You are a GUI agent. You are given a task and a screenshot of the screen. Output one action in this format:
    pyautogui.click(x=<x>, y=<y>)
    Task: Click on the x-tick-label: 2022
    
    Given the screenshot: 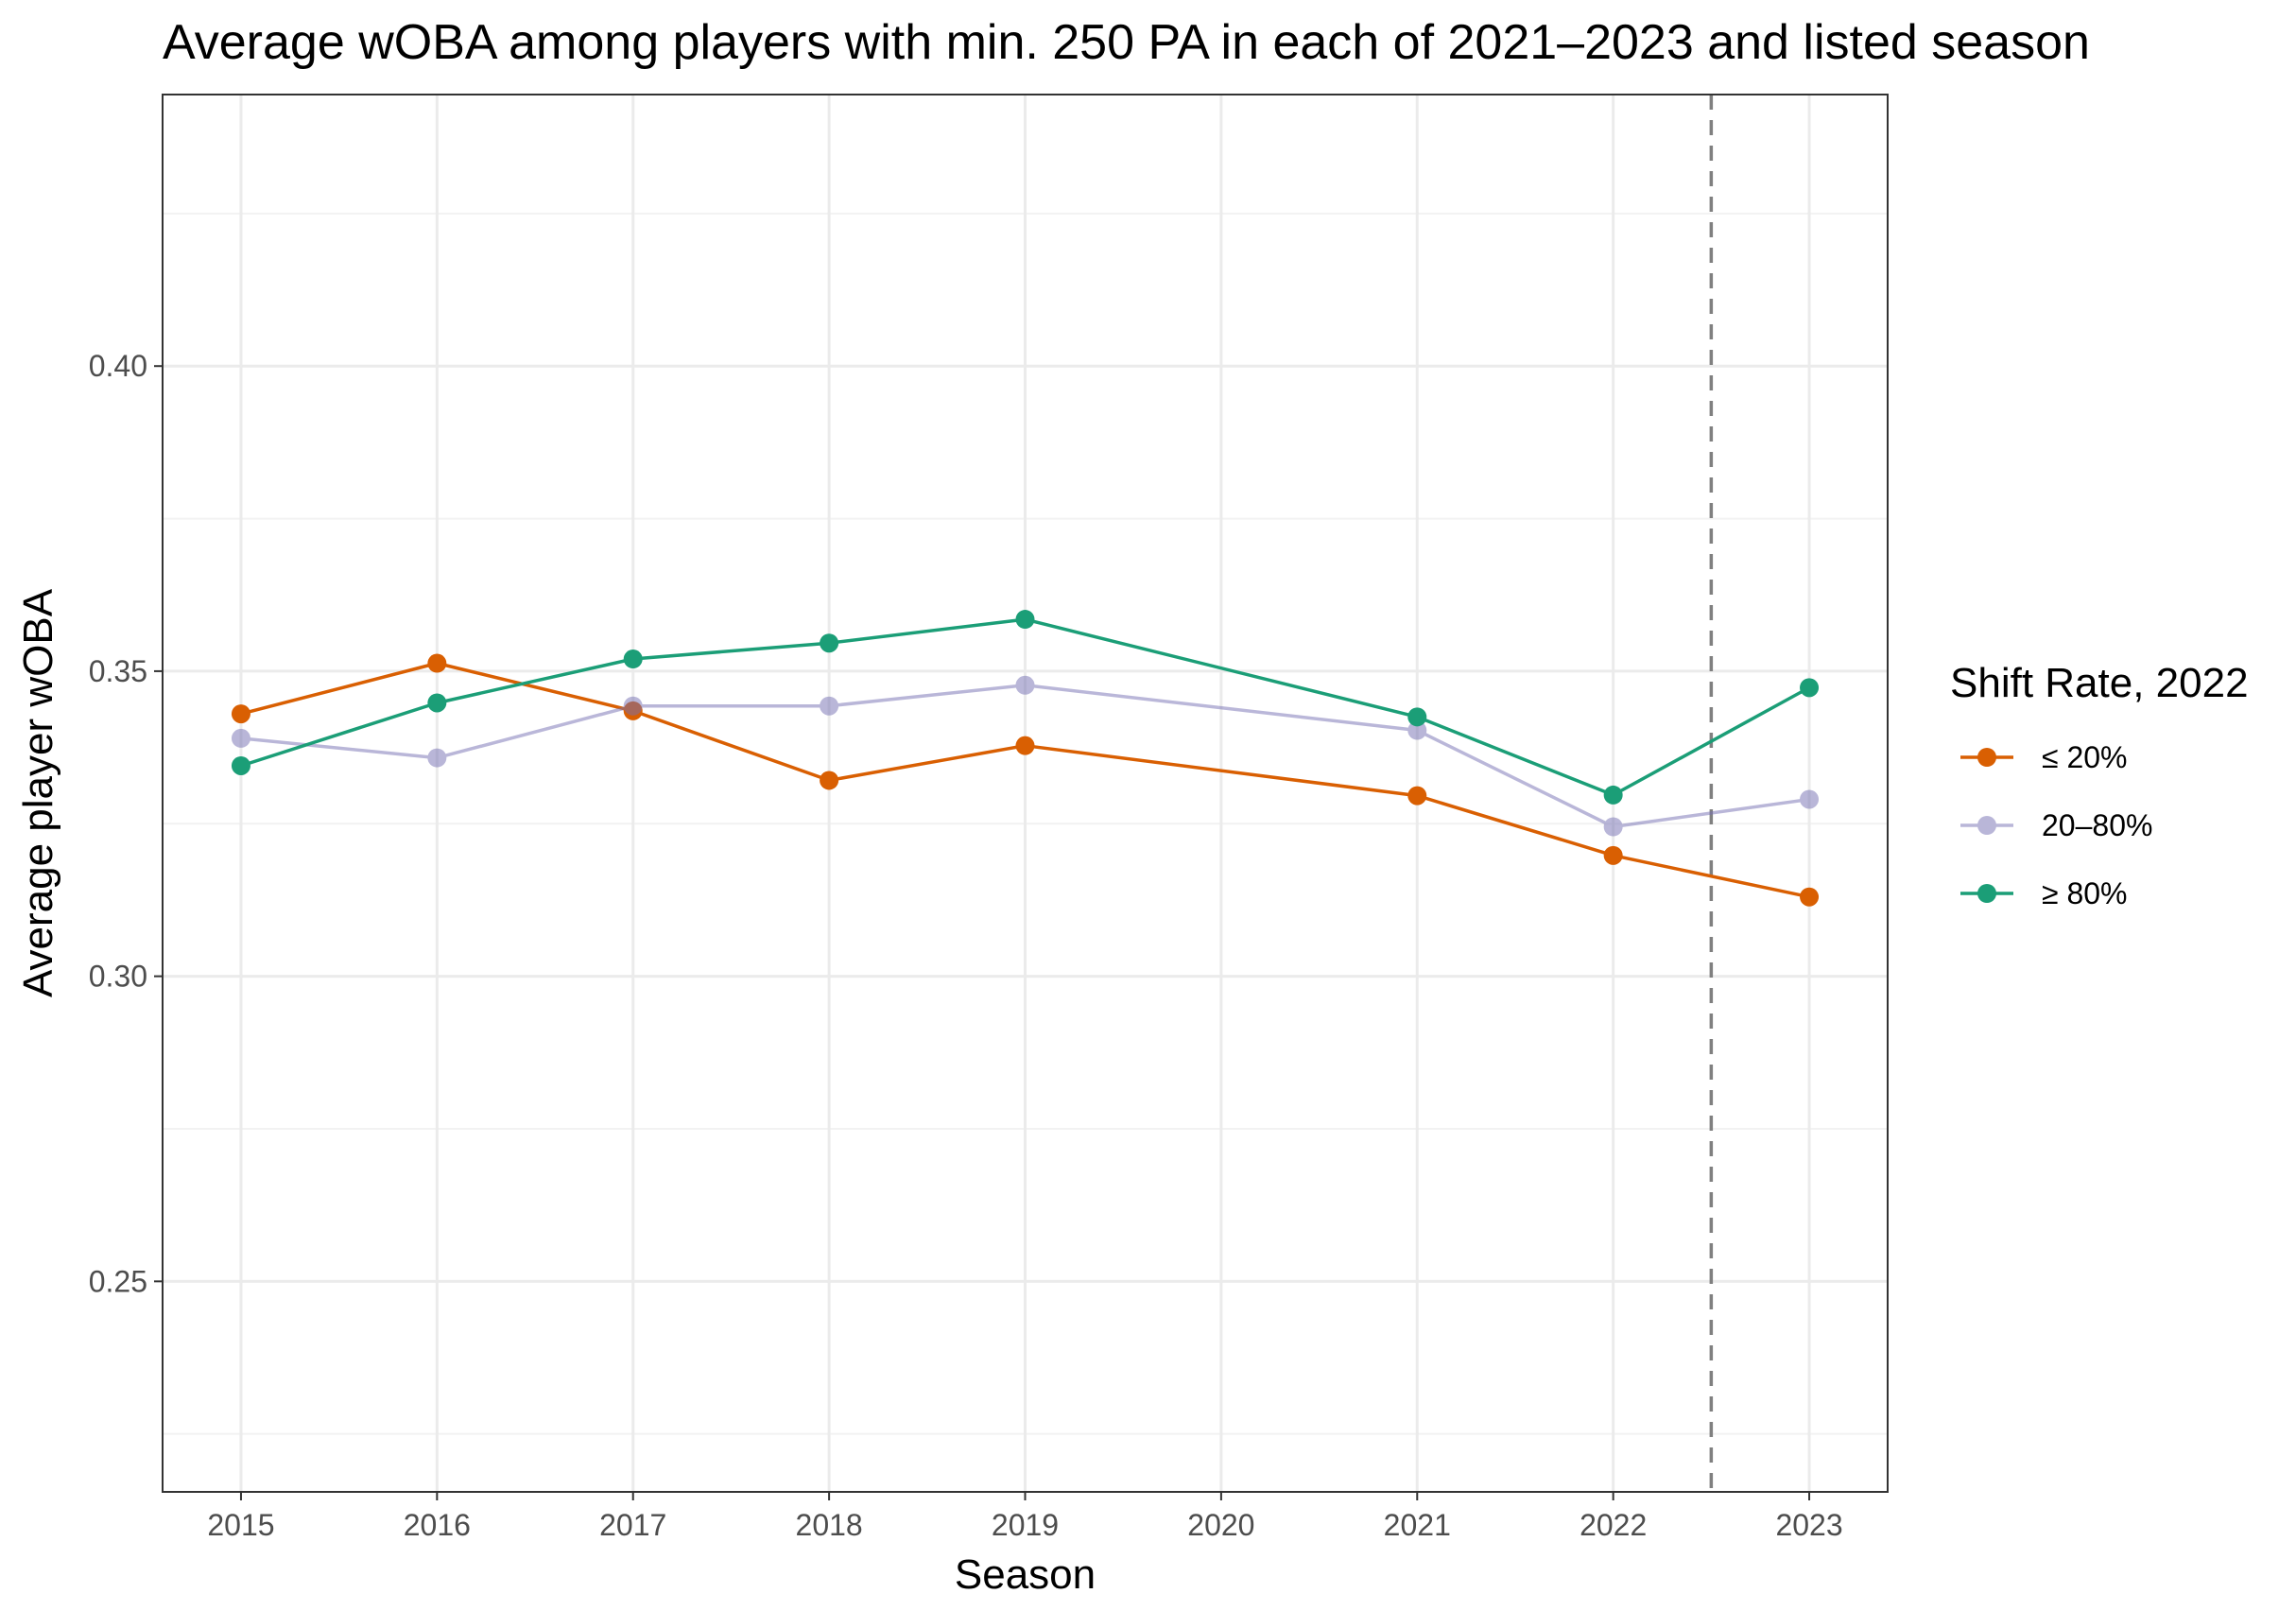 What is the action you would take?
    pyautogui.click(x=1613, y=1525)
    